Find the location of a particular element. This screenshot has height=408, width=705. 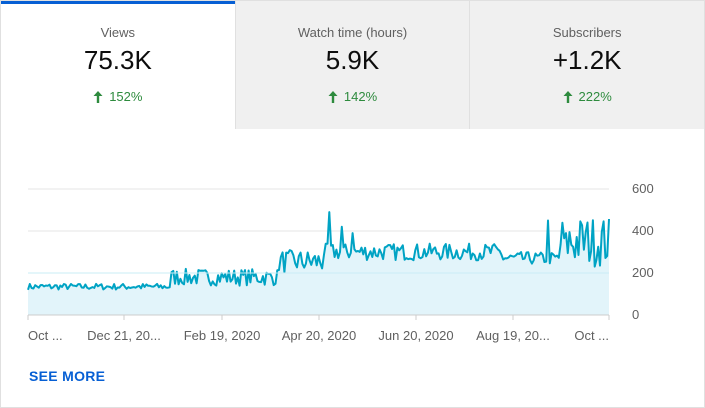

tab-views: Views 75.3K 152% is located at coordinates (118, 65).